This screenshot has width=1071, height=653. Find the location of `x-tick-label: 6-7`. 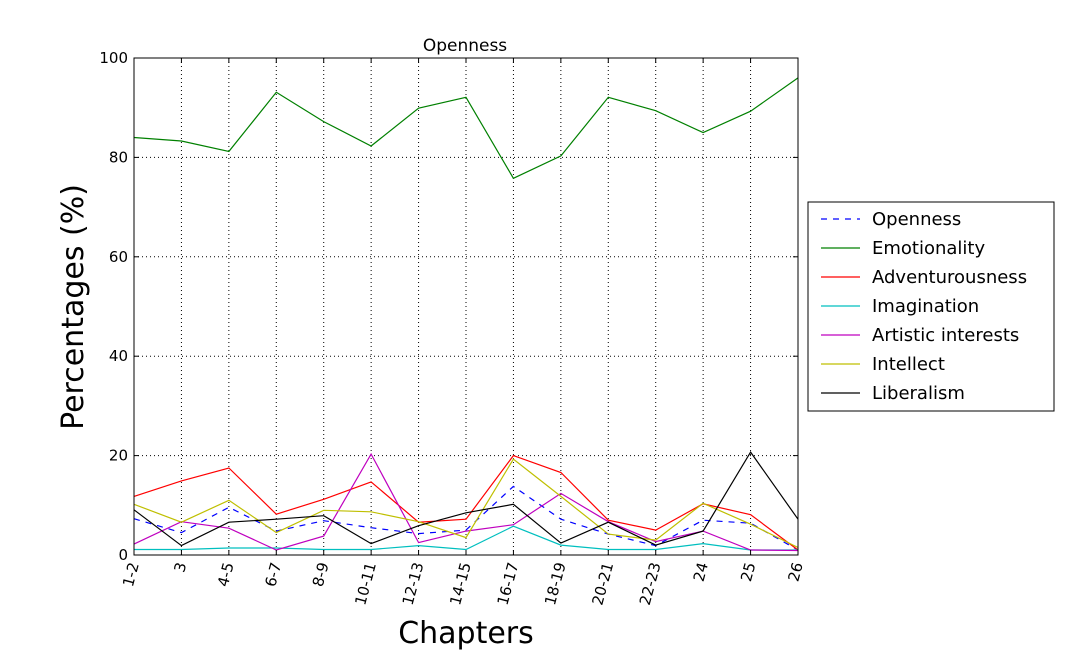

x-tick-label: 6-7 is located at coordinates (273, 574).